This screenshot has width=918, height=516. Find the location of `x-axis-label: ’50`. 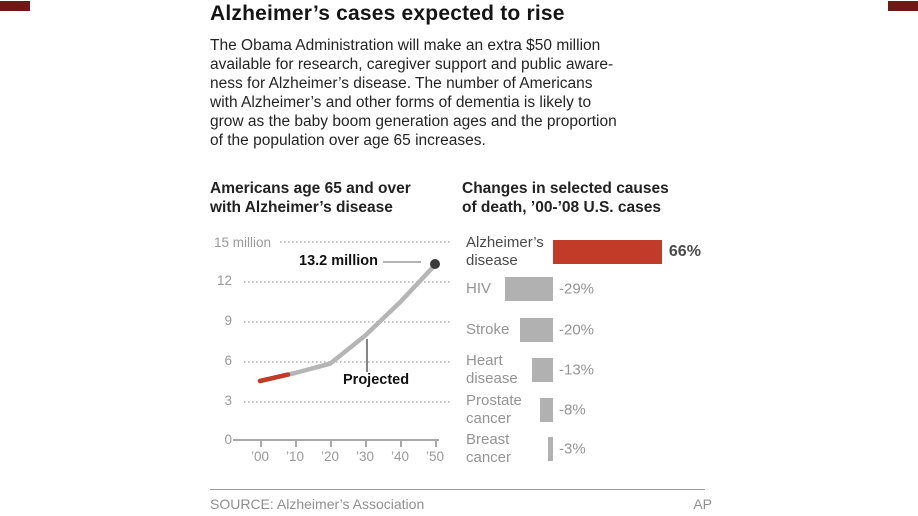

x-axis-label: ’50 is located at coordinates (434, 456).